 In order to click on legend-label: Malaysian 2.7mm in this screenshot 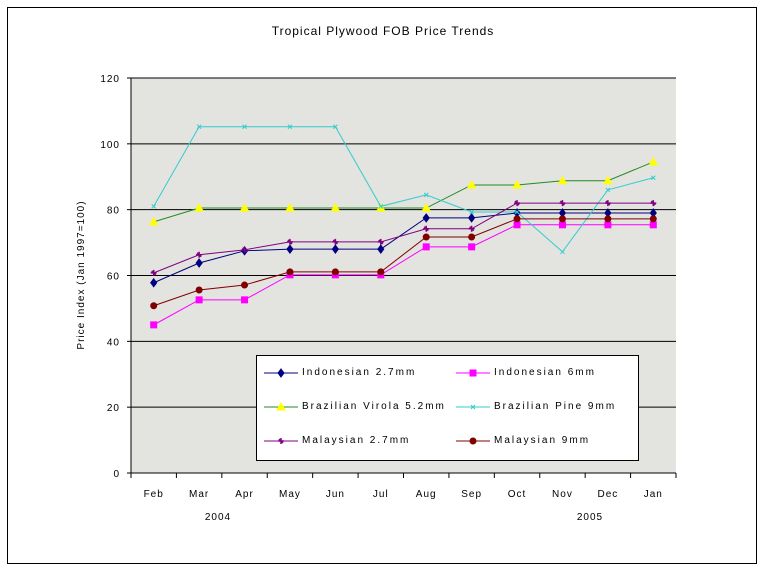, I will do `click(356, 440)`.